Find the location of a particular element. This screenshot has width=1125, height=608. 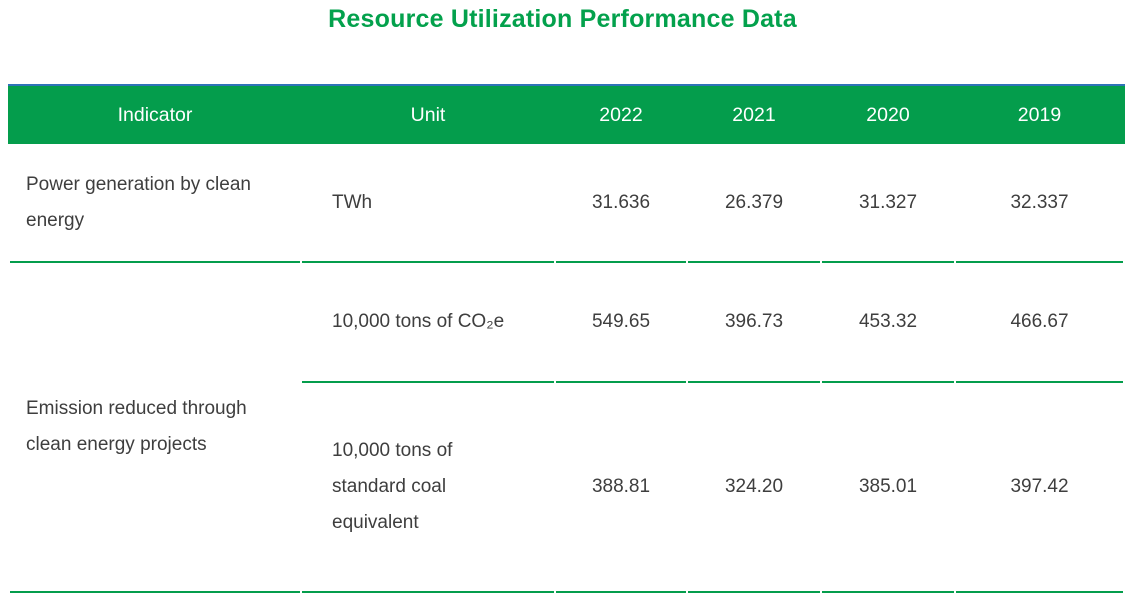

value-cell-2020: 385.01 is located at coordinates (888, 488).